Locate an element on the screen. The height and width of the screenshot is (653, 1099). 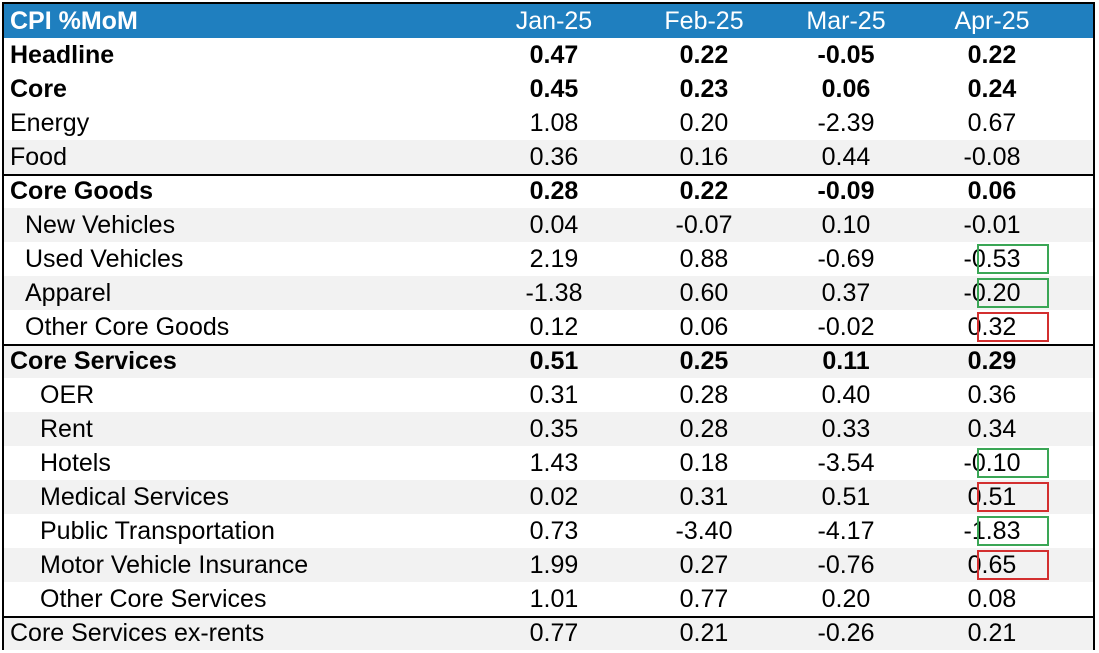
value-cell: 0.36 is located at coordinates (992, 395).